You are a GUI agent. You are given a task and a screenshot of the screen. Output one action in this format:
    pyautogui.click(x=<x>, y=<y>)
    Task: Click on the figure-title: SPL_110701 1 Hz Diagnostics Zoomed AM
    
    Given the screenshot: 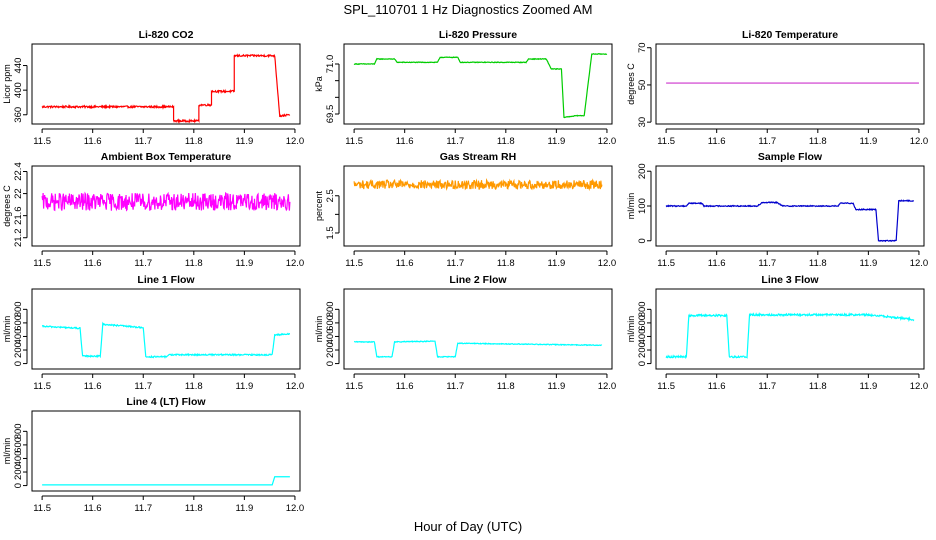 What is the action you would take?
    pyautogui.click(x=467, y=9)
    